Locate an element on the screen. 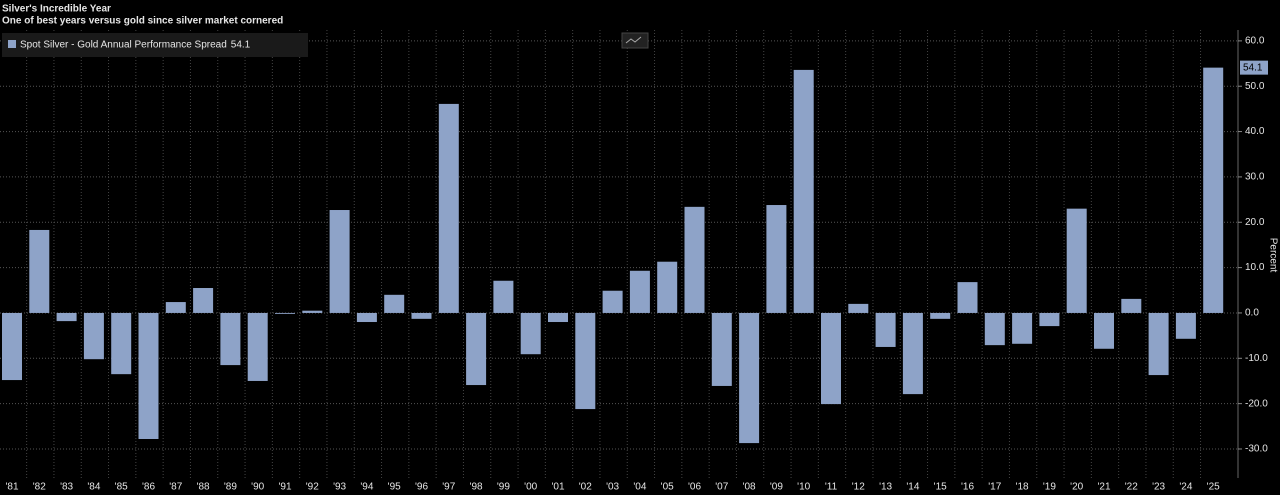  x-tick-label: '23 is located at coordinates (1158, 487).